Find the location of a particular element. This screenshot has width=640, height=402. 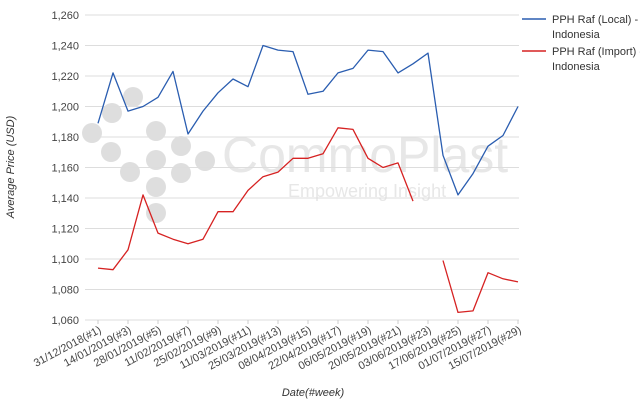

legend-label-local-line2: Indonesia is located at coordinates (576, 35).